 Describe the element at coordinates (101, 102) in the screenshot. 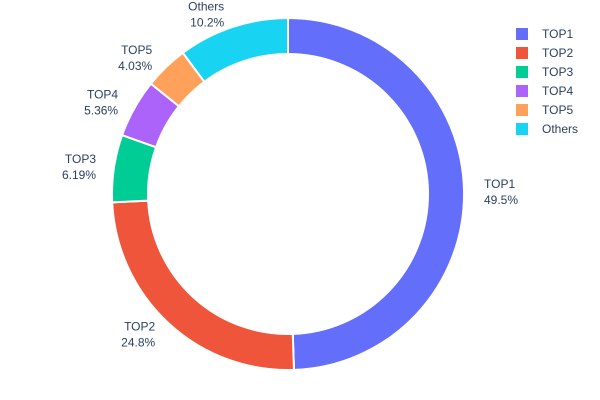

I see `slice-label-top4: TOP4 5.36%` at that location.